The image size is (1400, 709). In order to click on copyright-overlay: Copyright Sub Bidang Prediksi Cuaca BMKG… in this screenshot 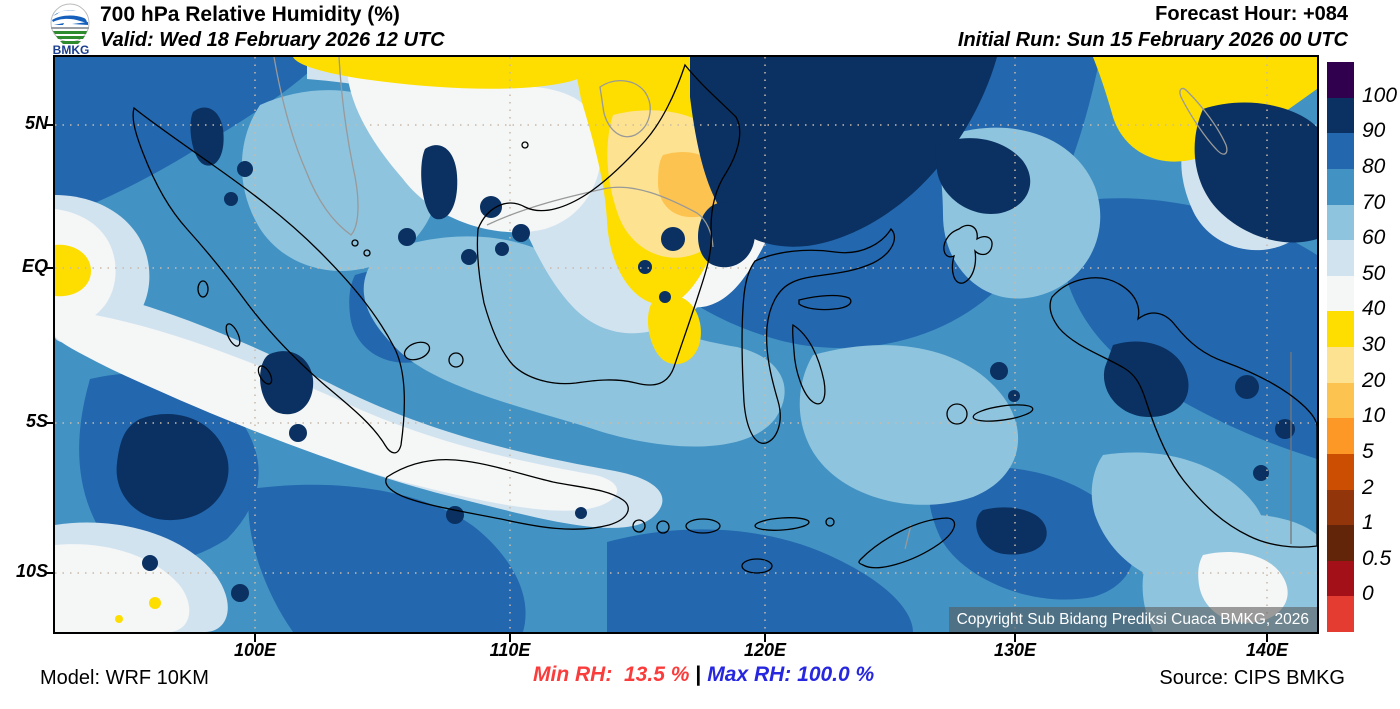, I will do `click(1132, 619)`.